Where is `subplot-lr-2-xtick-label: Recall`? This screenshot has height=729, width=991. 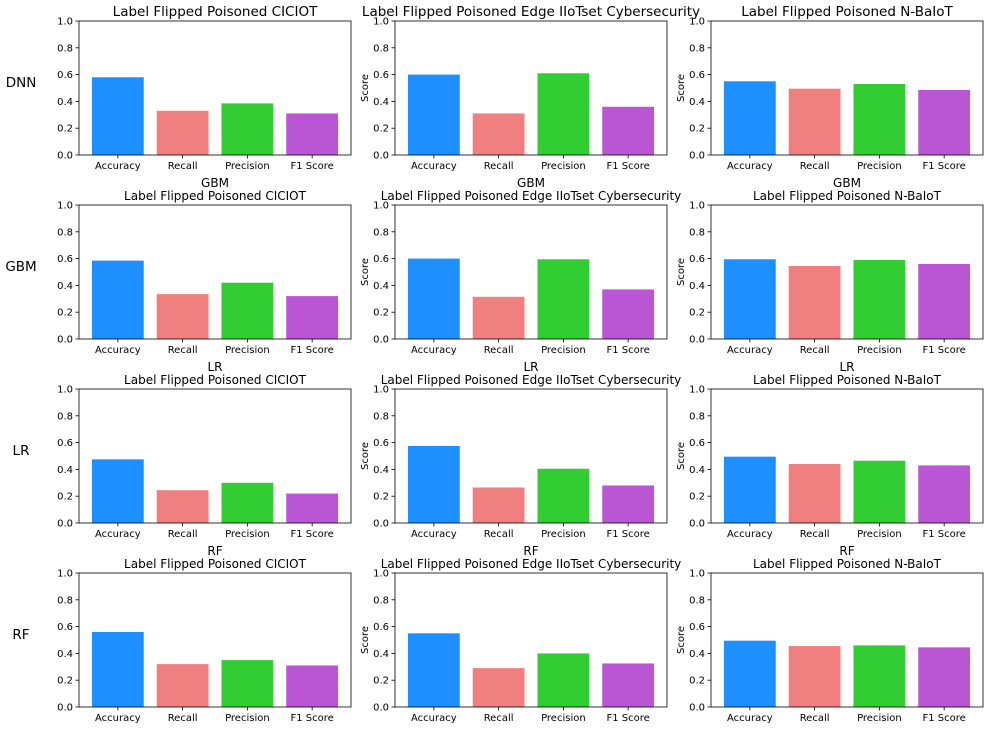
subplot-lr-2-xtick-label: Recall is located at coordinates (499, 534).